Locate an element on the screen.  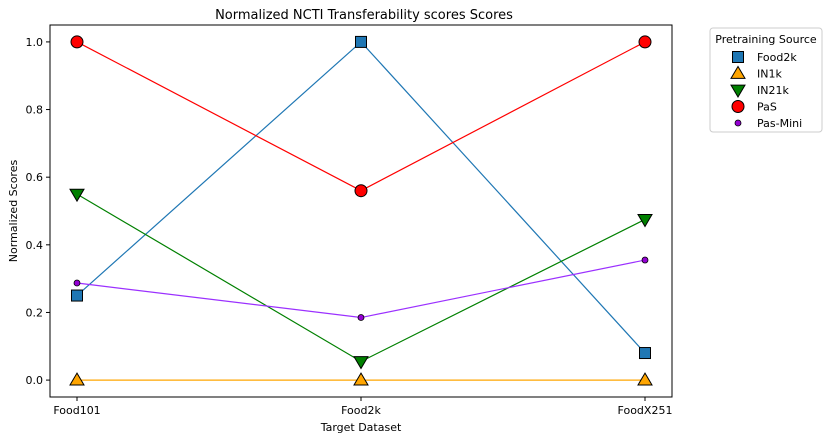
x-axis: Food101 Food2k FoodX251 is located at coordinates (362, 407).